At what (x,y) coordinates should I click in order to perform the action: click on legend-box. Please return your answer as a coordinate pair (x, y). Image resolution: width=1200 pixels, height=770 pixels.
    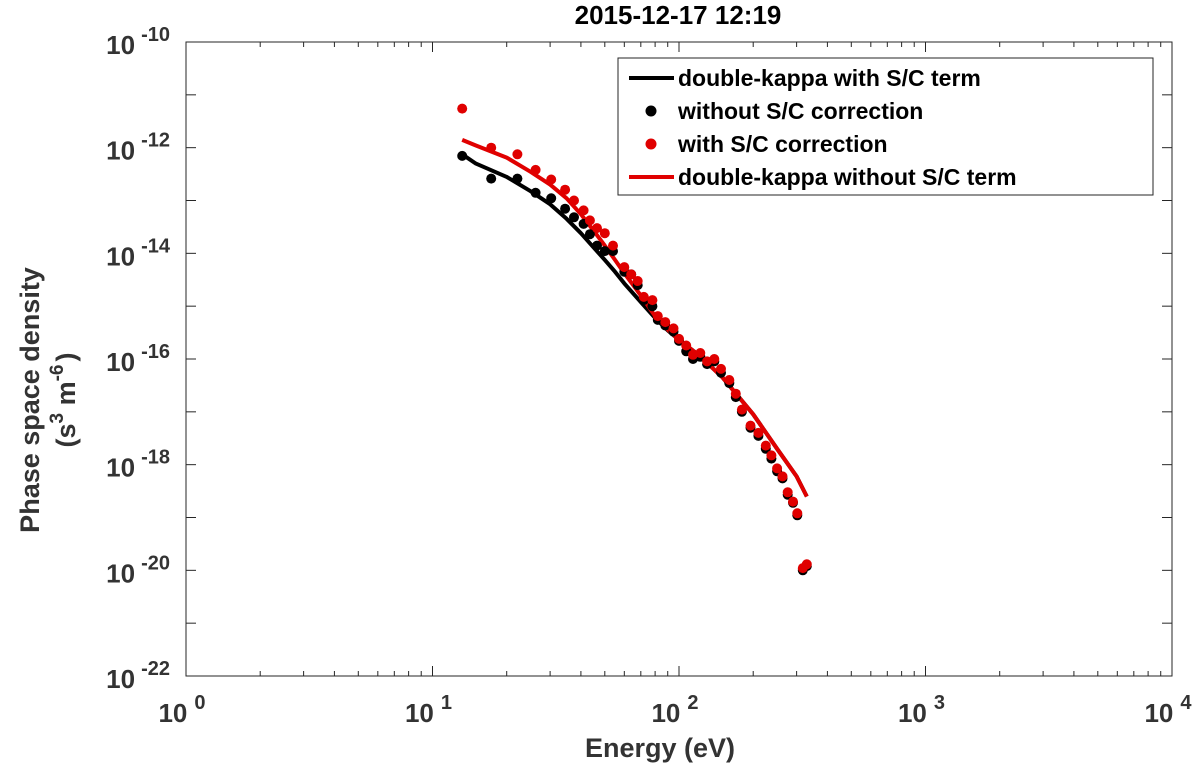
    Looking at the image, I should click on (885, 126).